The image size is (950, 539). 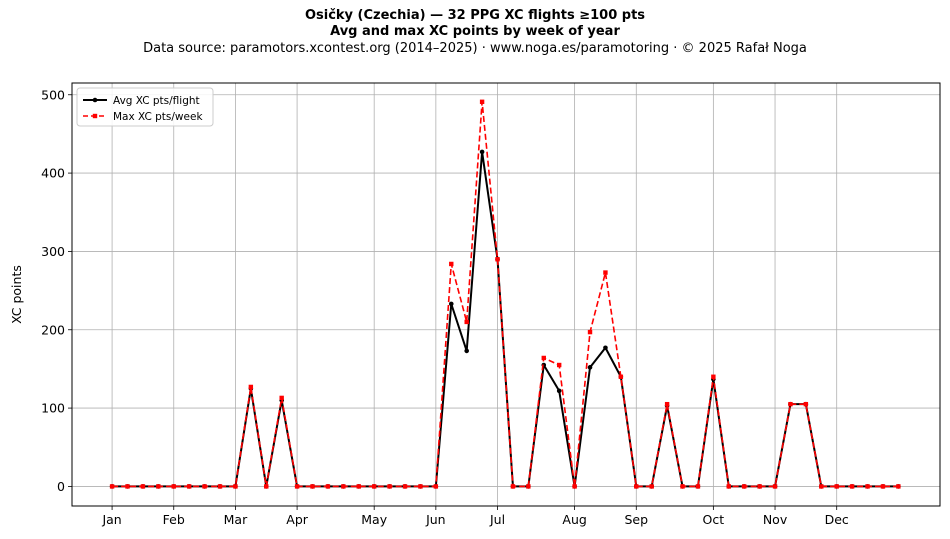 What do you see at coordinates (53, 251) in the screenshot?
I see `y-tick-label: 300` at bounding box center [53, 251].